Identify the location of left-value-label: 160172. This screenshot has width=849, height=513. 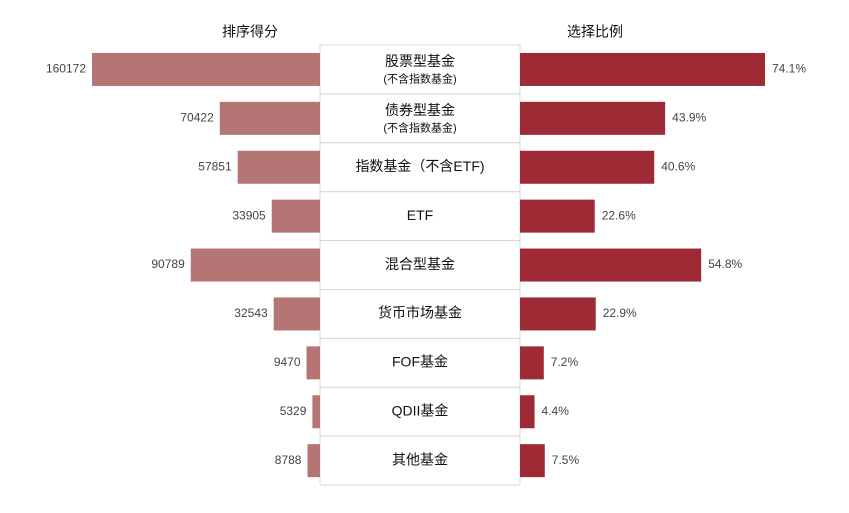
(66, 69).